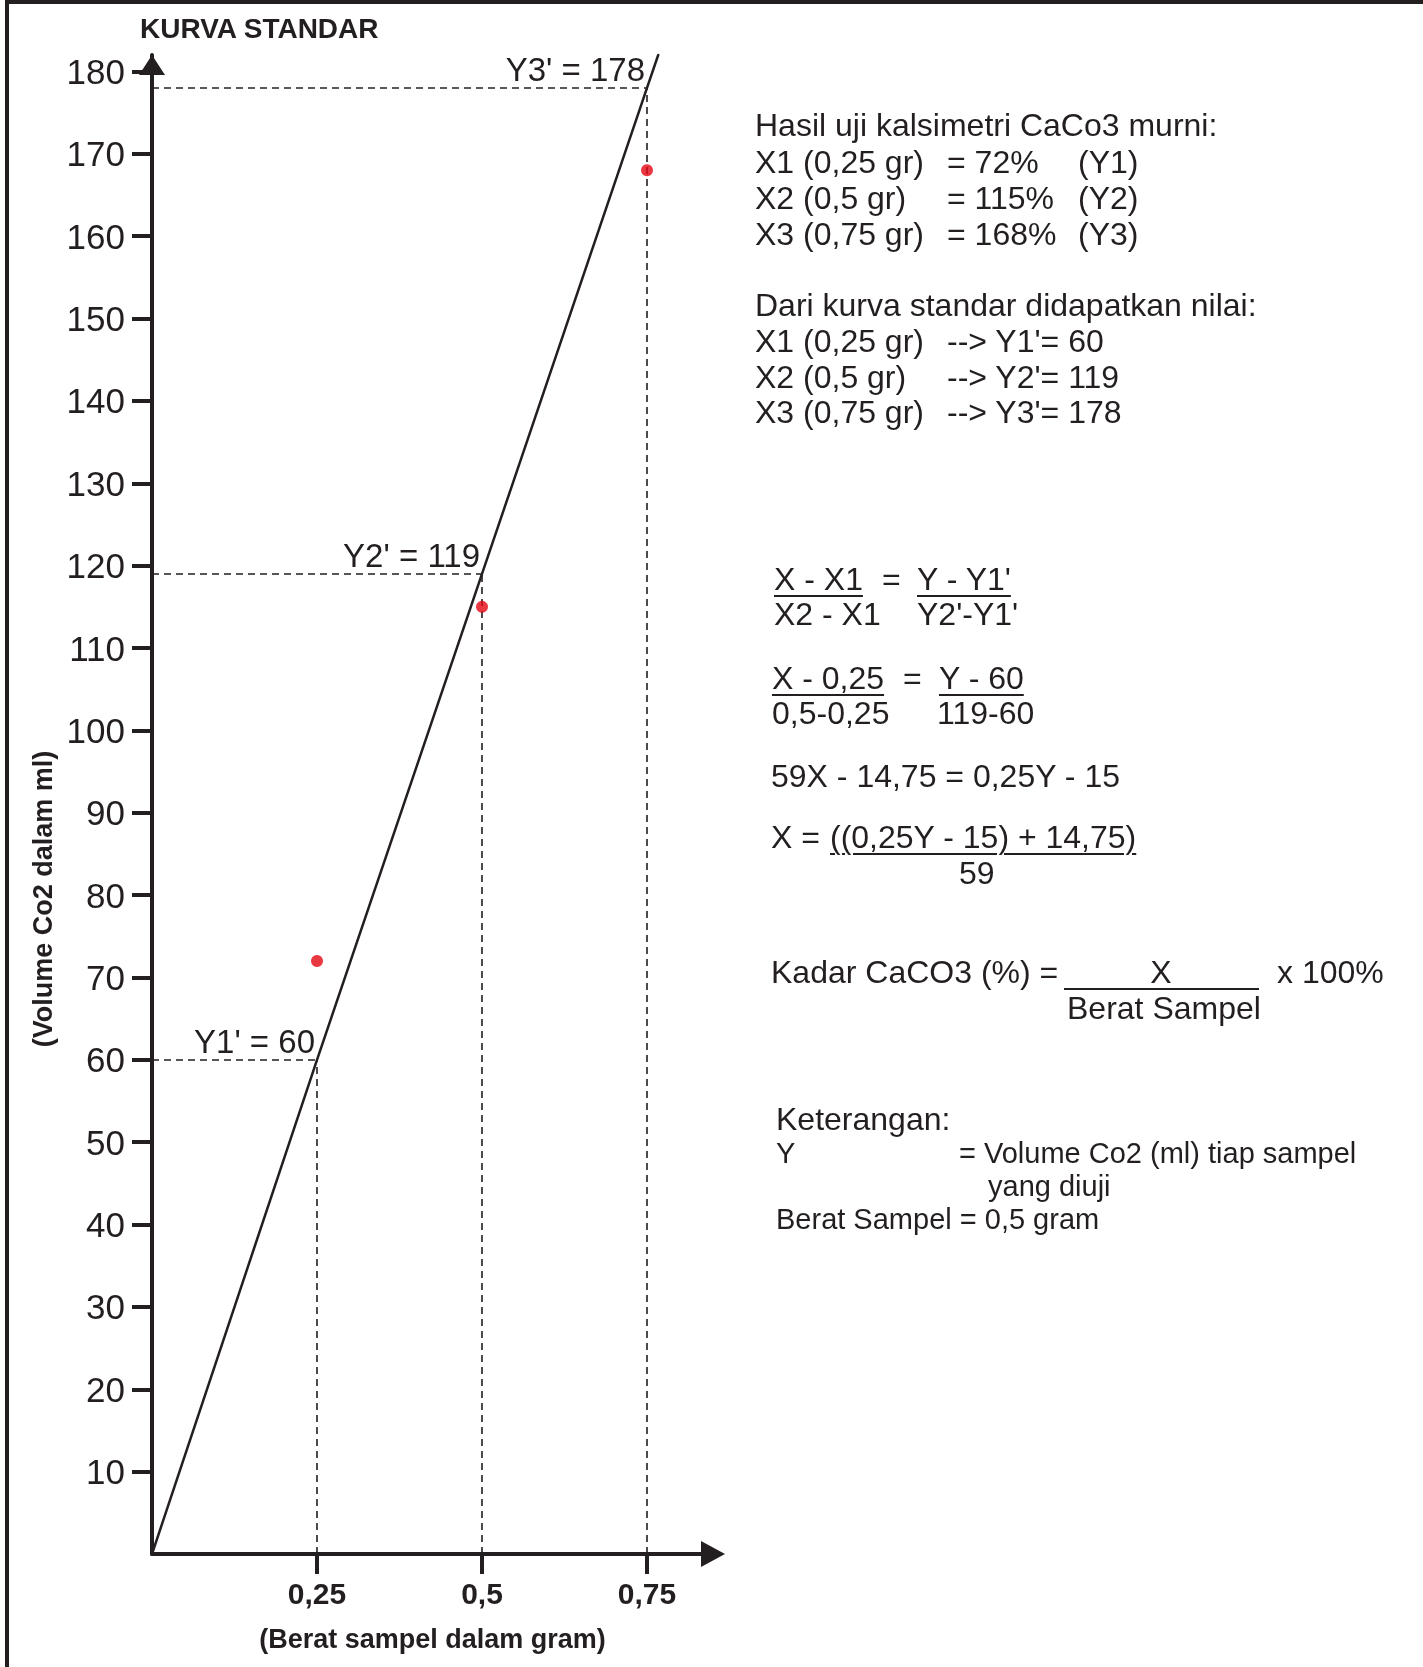 This screenshot has height=1667, width=1423. What do you see at coordinates (95, 730) in the screenshot?
I see `y-tick-label: 100` at bounding box center [95, 730].